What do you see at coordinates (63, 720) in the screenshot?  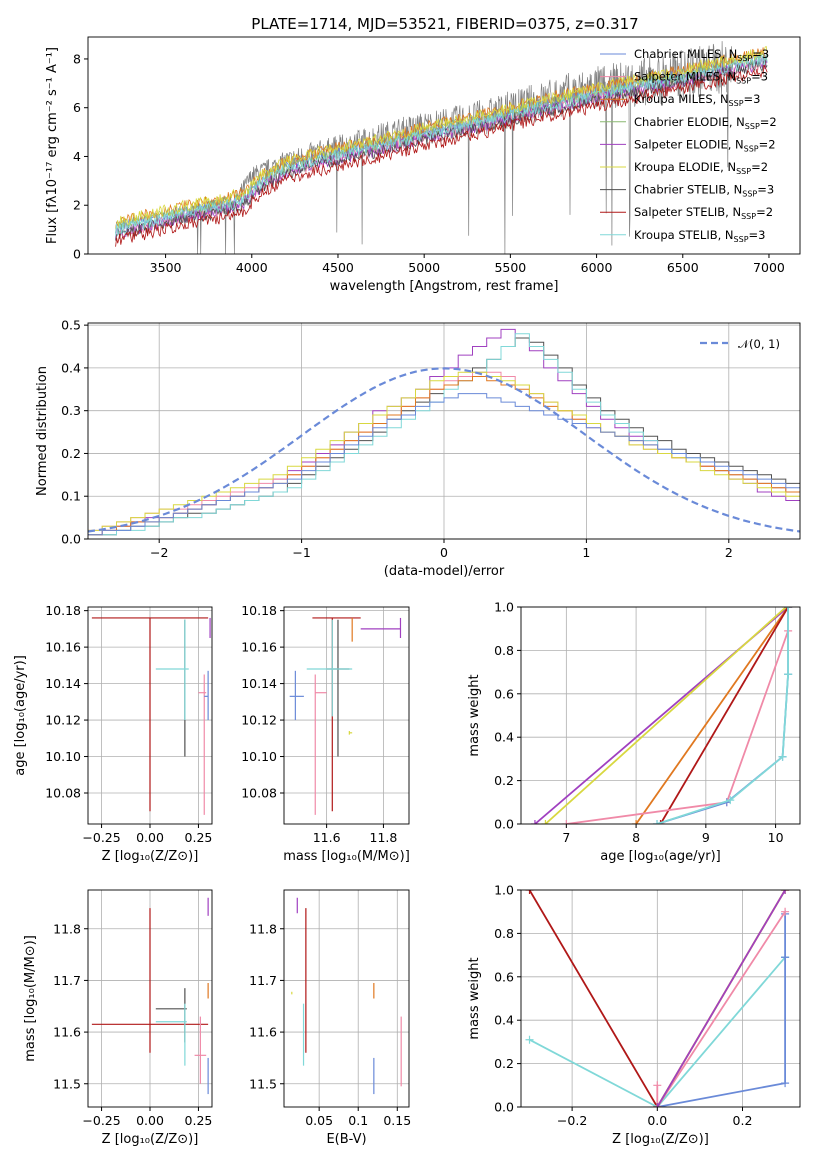 I see `y-tick-label: 10.12` at bounding box center [63, 720].